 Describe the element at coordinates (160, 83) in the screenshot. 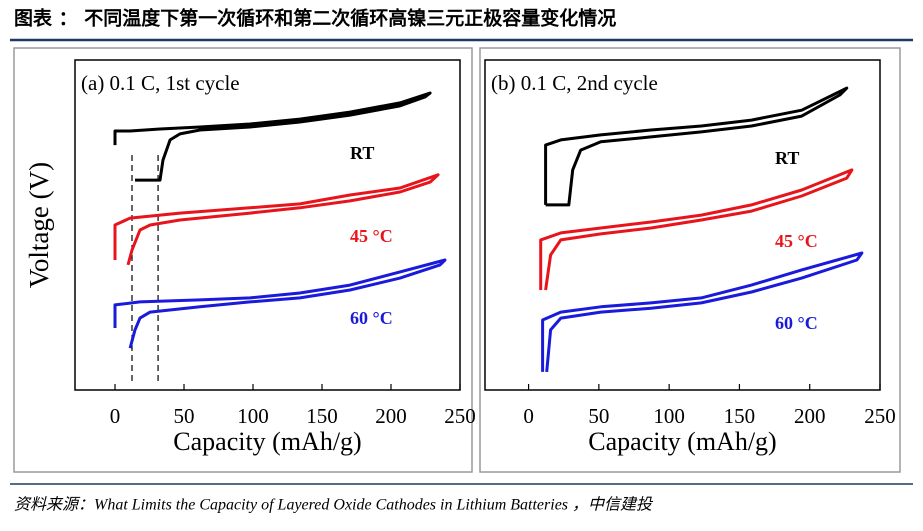

I see `panel-title: (a) 0.1 C, 1st cycle` at that location.